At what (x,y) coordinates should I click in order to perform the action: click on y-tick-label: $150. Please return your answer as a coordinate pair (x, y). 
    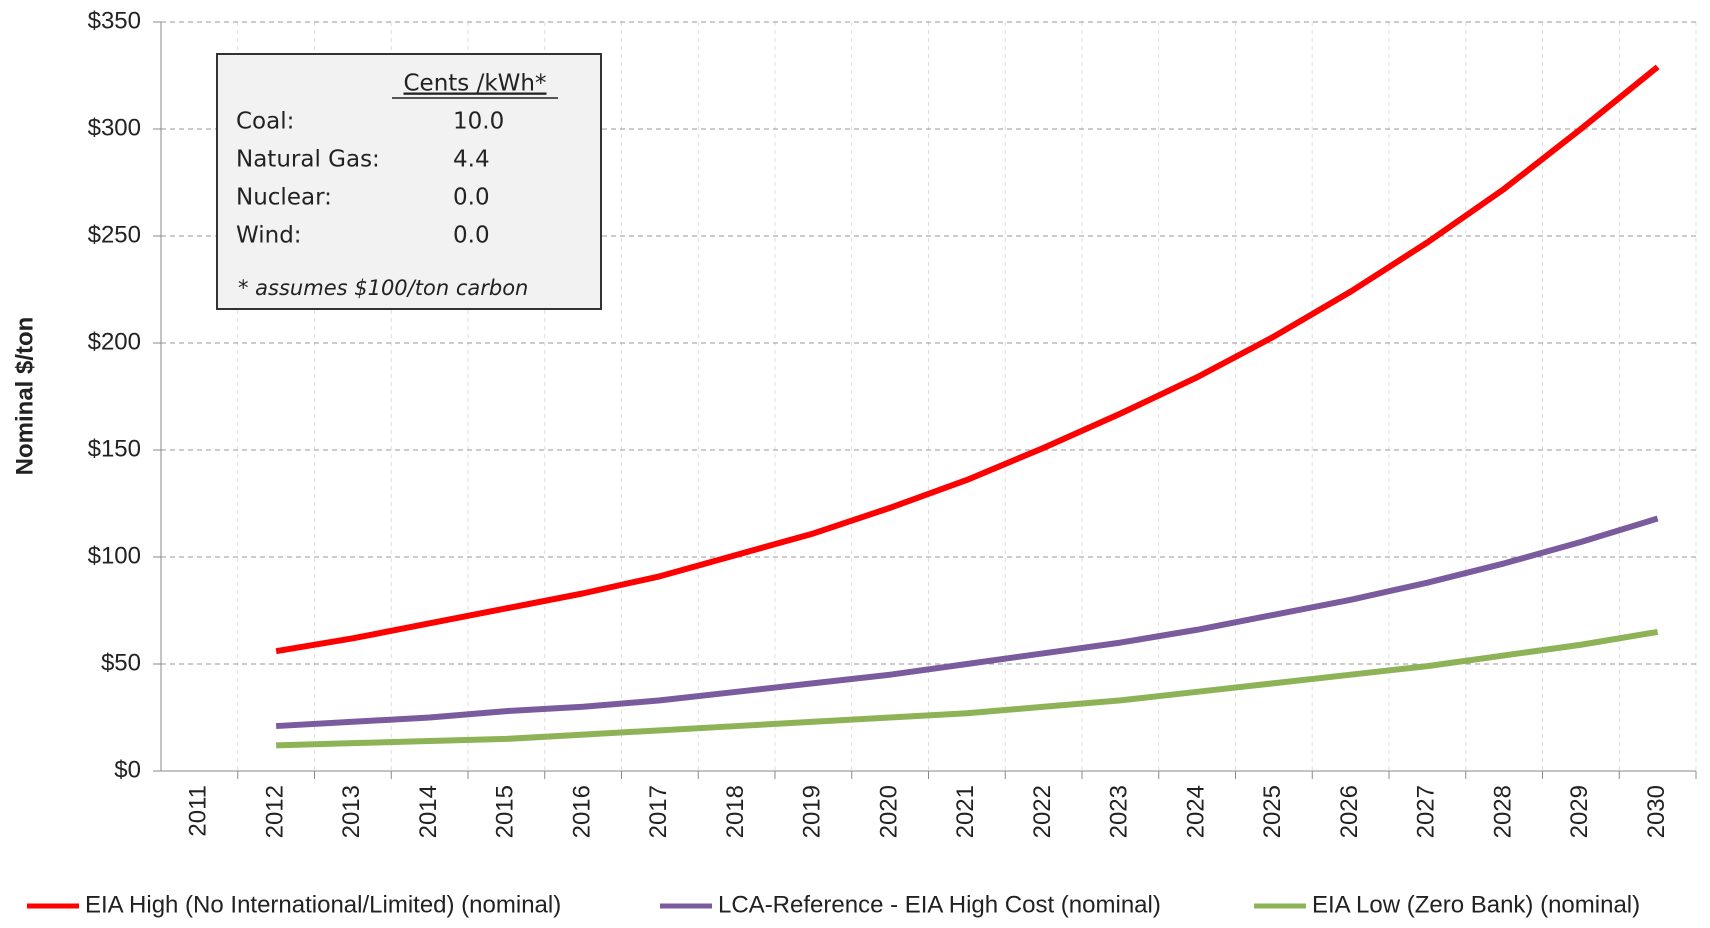
    Looking at the image, I should click on (114, 448).